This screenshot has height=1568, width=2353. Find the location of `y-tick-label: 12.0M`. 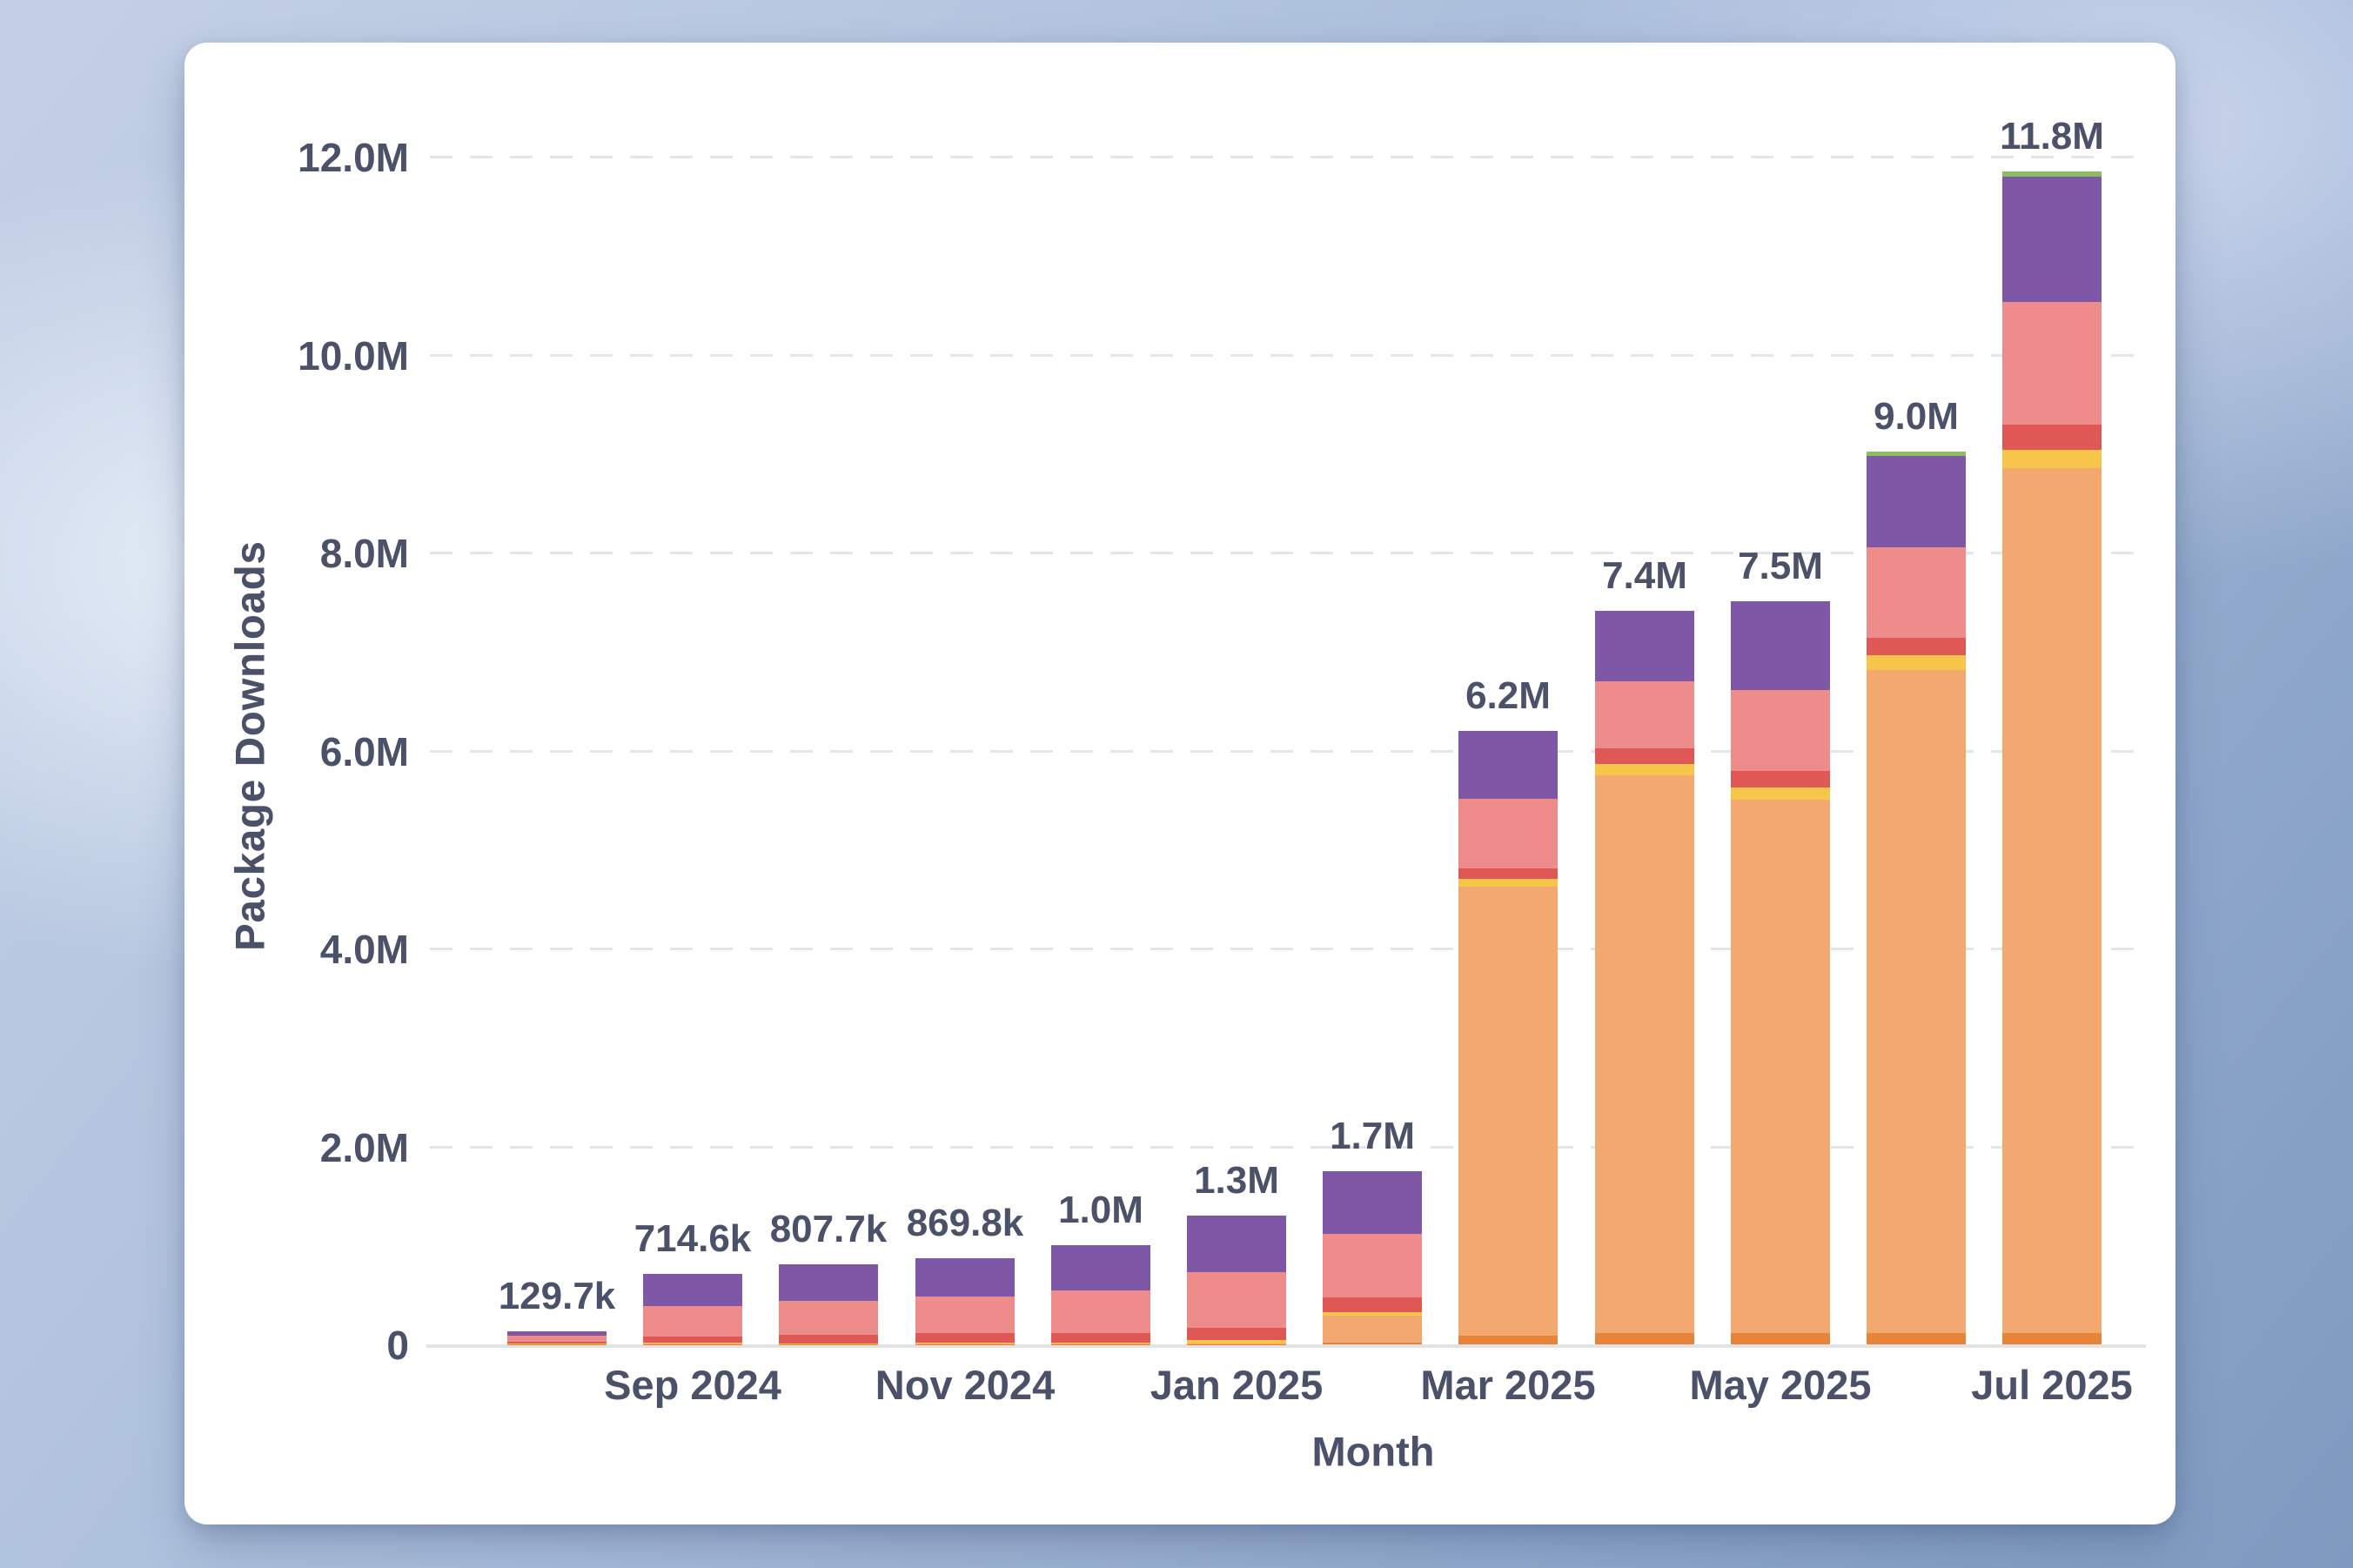

y-tick-label: 12.0M is located at coordinates (353, 158).